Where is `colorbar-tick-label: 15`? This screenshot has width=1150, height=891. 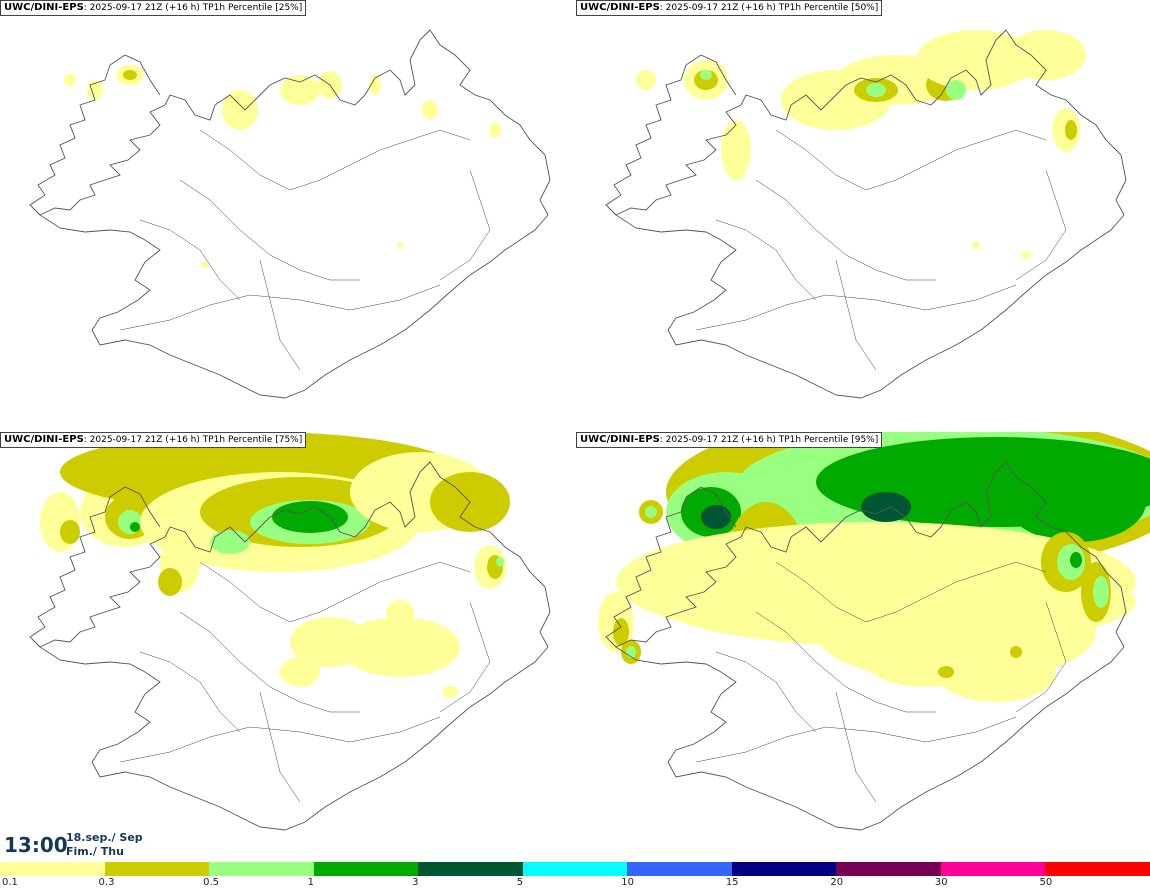
colorbar-tick-label: 15 is located at coordinates (732, 882).